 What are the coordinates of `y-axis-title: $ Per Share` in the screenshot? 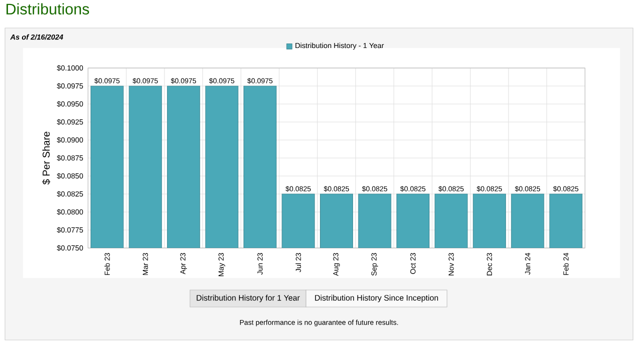 It's located at (46, 158).